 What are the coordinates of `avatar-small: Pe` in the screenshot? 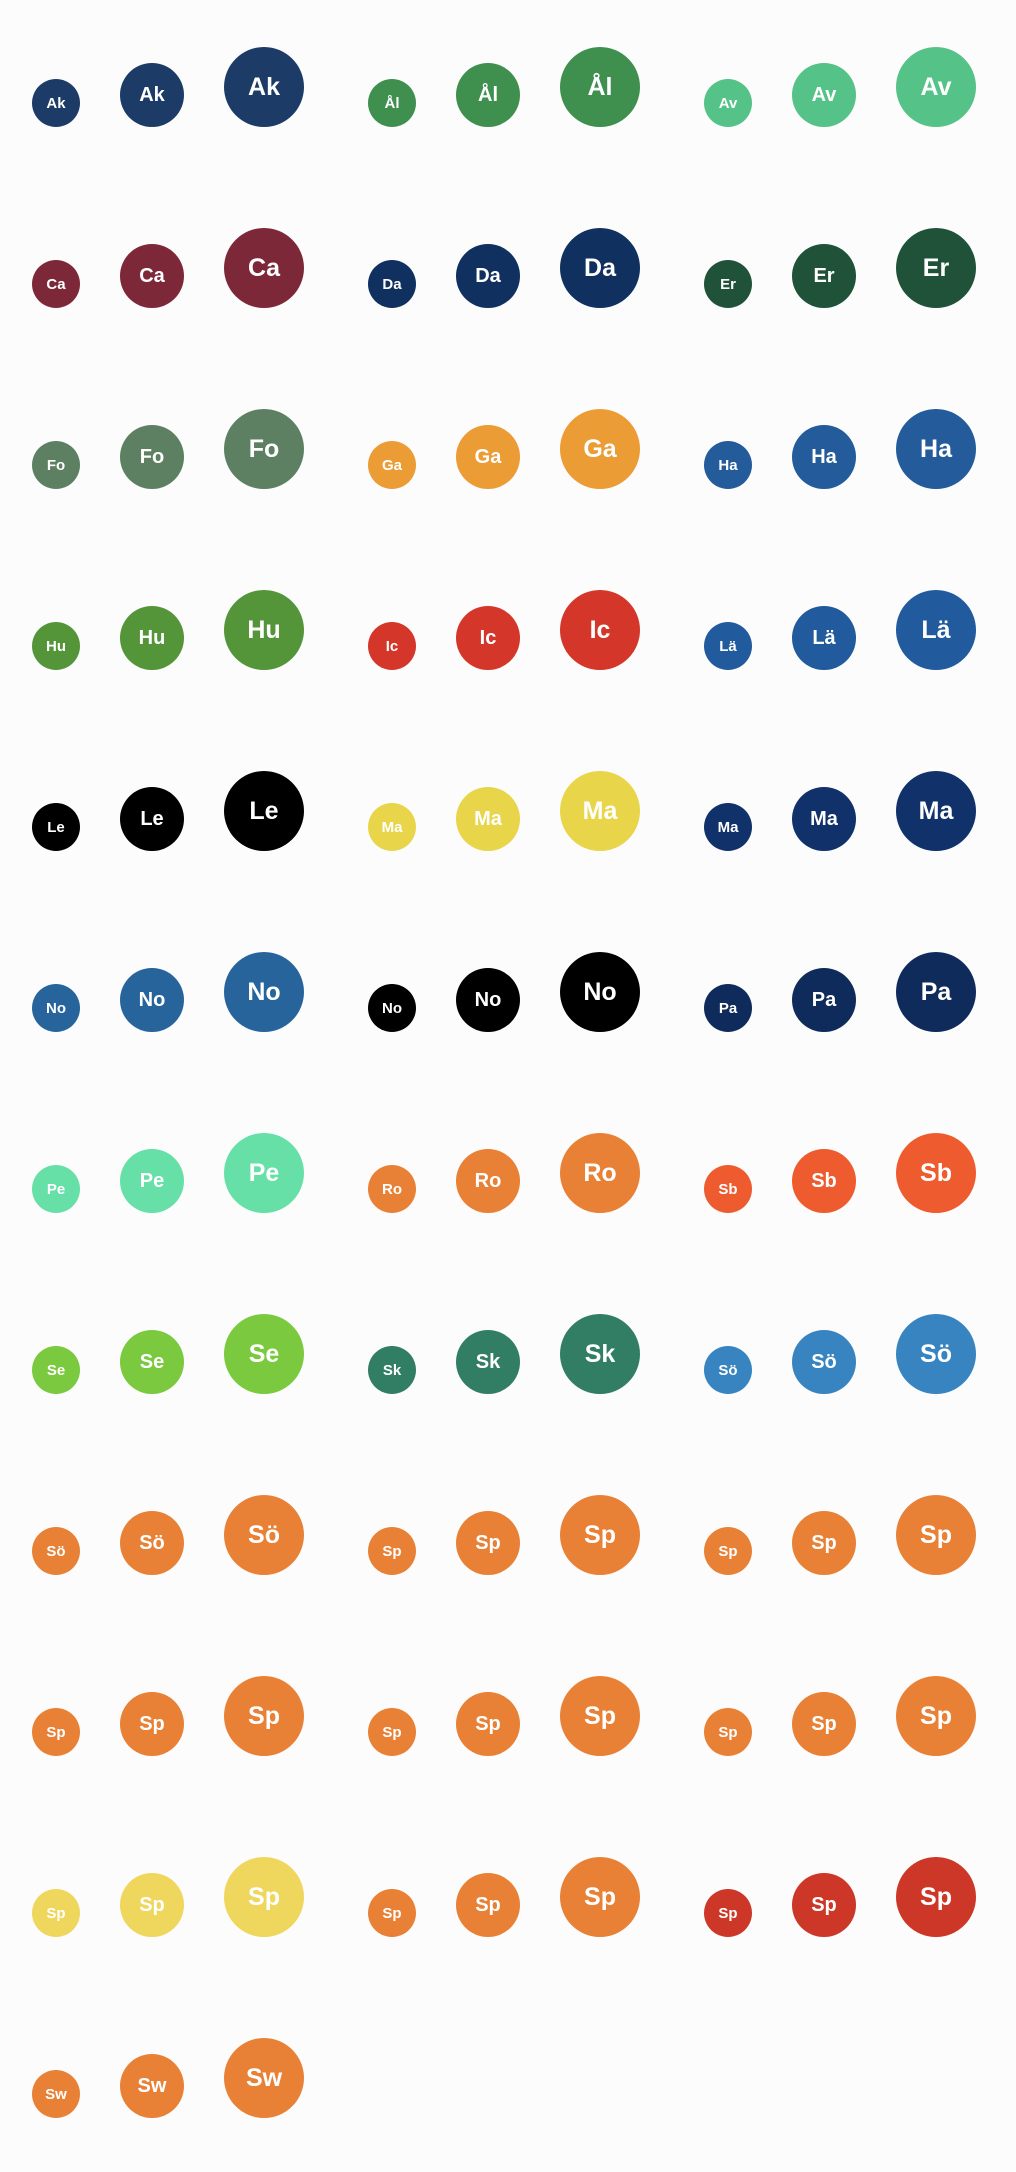 It's located at (56, 1189).